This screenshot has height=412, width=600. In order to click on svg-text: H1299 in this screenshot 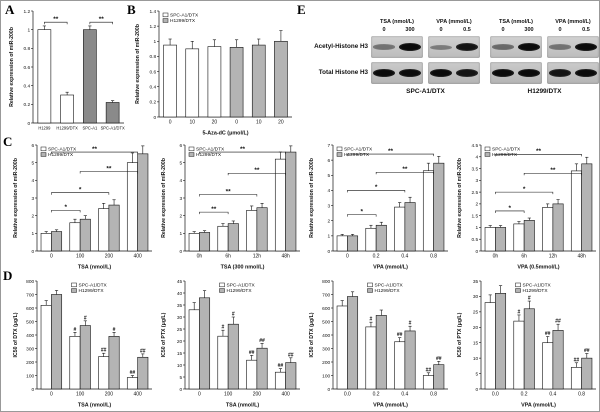, I will do `click(44, 128)`.